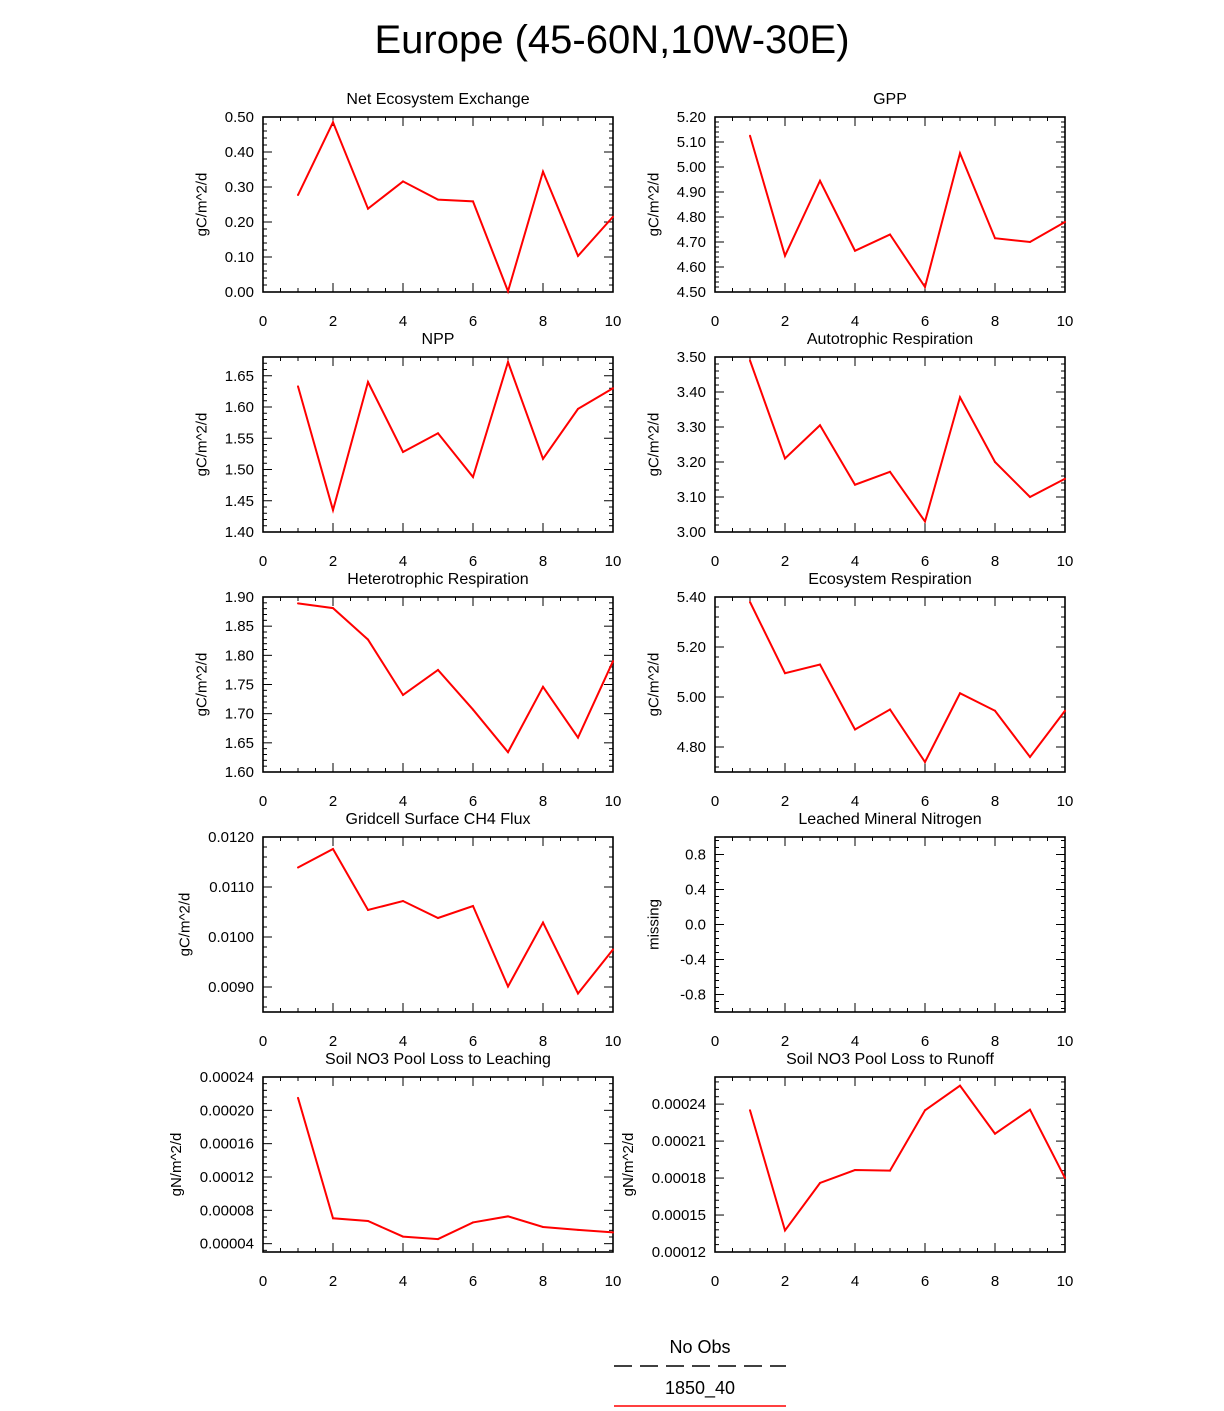 The image size is (1224, 1411). What do you see at coordinates (239, 655) in the screenshot?
I see `y-tick-label: 1.80` at bounding box center [239, 655].